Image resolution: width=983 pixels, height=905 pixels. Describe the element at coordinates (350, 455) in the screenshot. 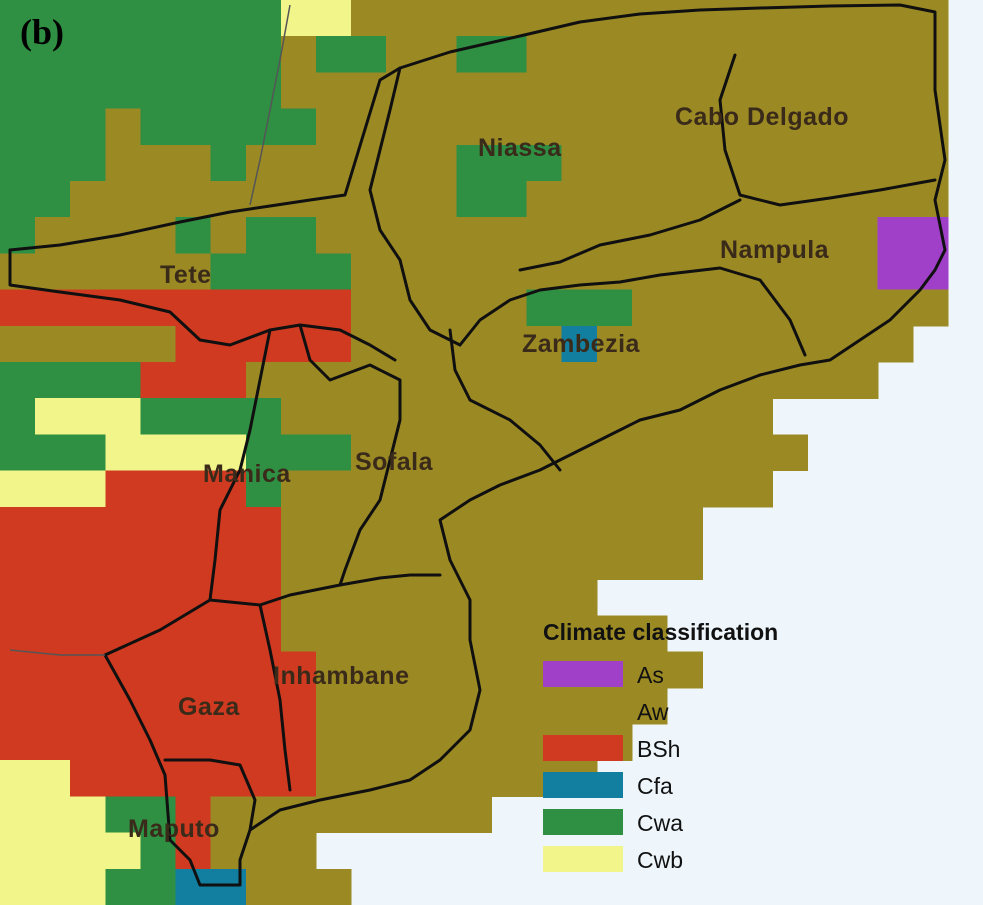

I see `border-manica-sofala` at that location.